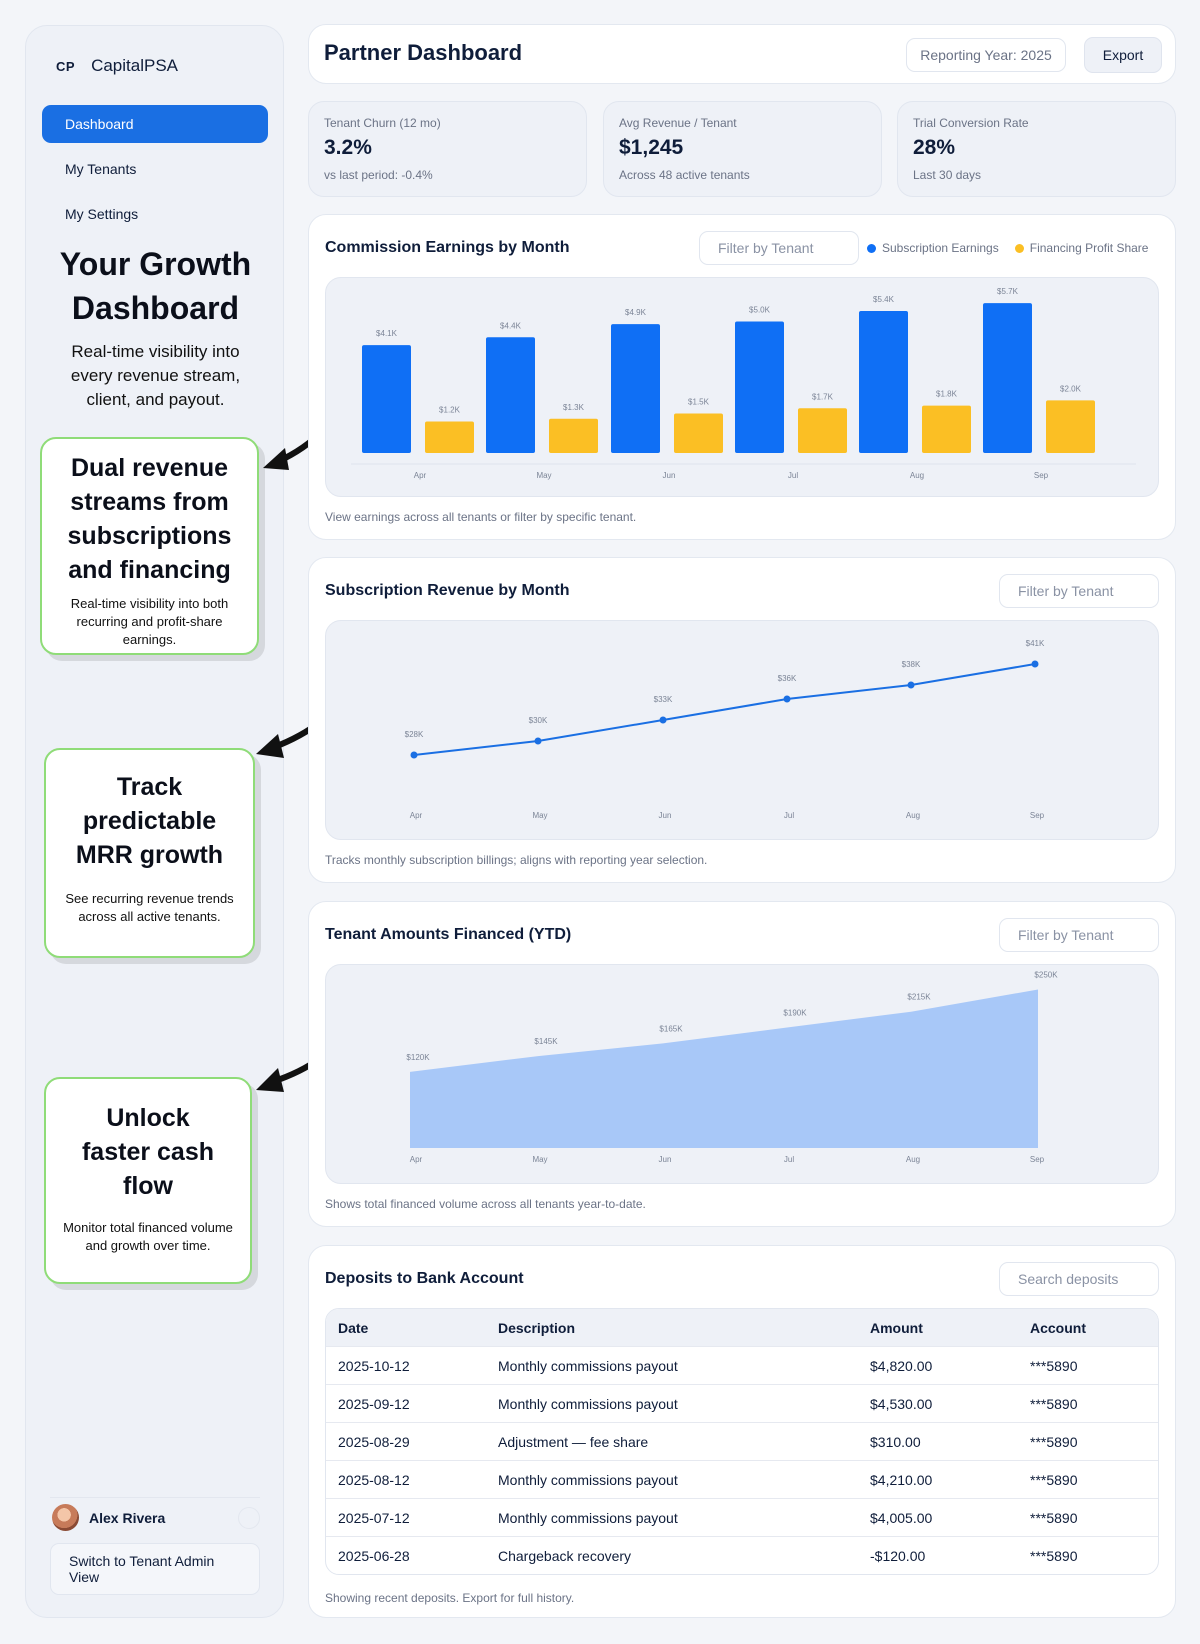 The width and height of the screenshot is (1200, 1644). I want to click on legend-item: Subscription Earnings, so click(933, 248).